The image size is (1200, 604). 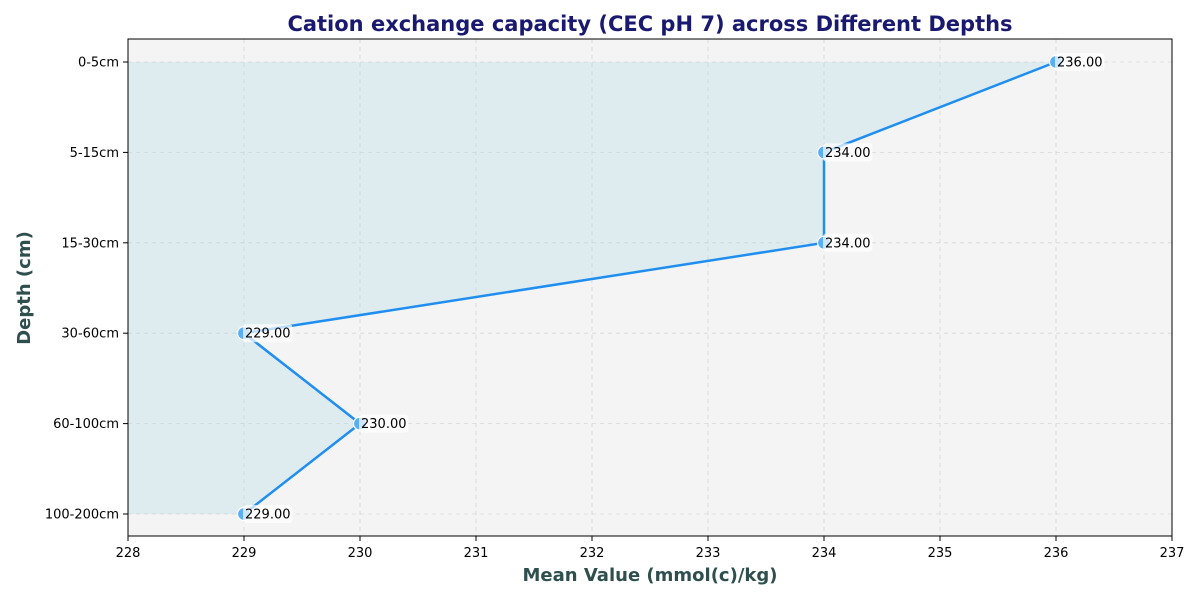 What do you see at coordinates (24, 288) in the screenshot?
I see `y-axis-label: Depth (cm)` at bounding box center [24, 288].